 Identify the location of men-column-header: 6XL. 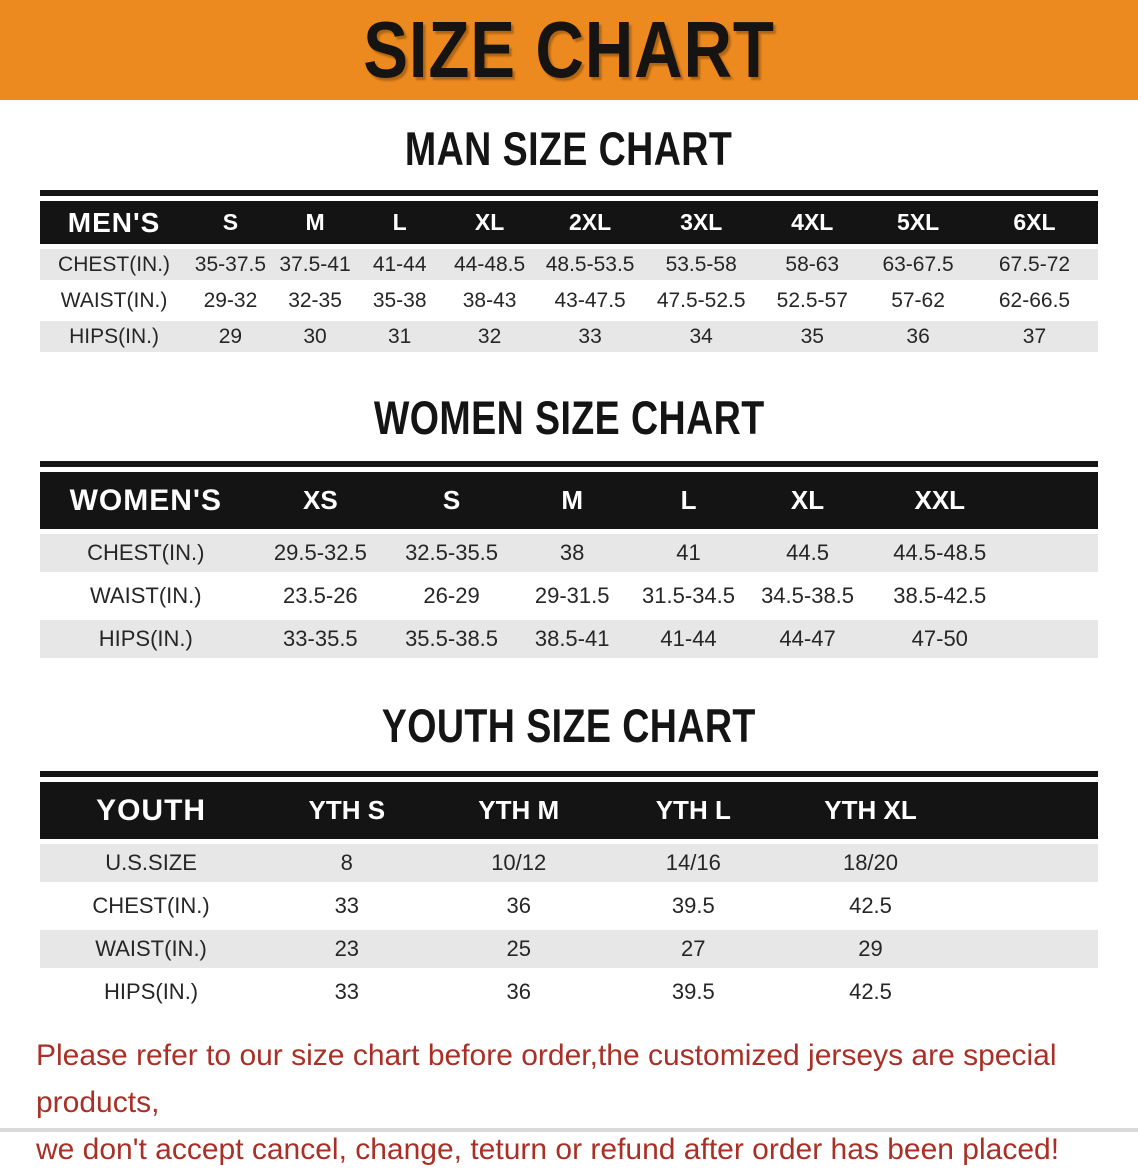
(1034, 222).